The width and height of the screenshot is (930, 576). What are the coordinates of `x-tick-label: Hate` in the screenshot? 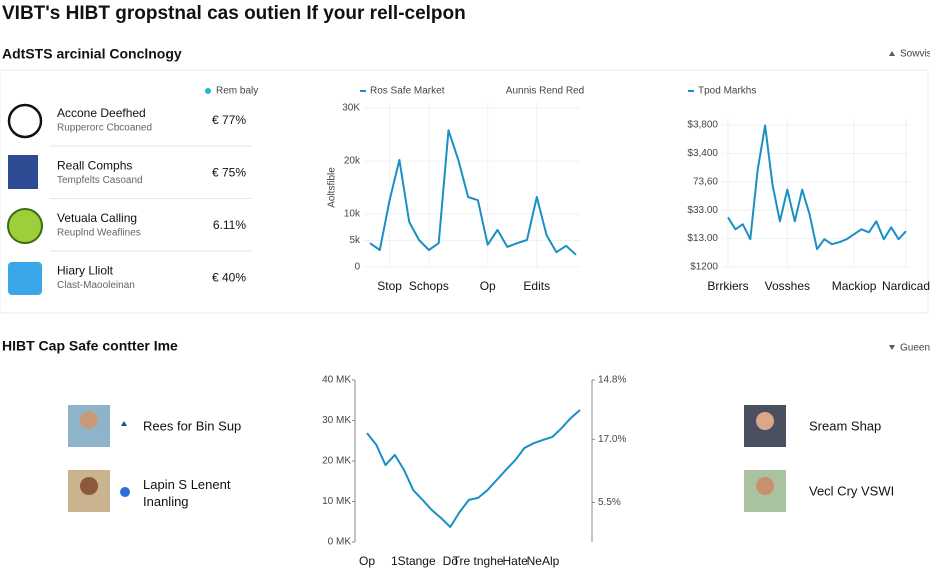 It's located at (515, 561).